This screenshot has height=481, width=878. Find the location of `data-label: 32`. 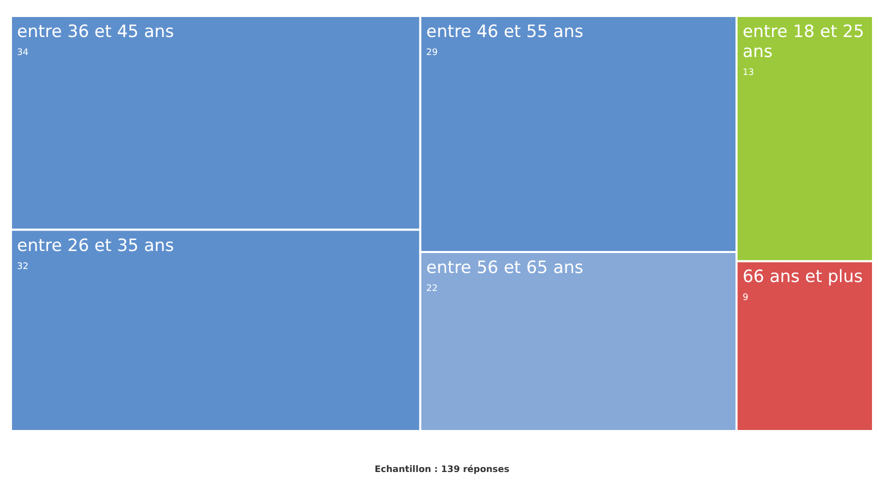

data-label: 32 is located at coordinates (22, 267).